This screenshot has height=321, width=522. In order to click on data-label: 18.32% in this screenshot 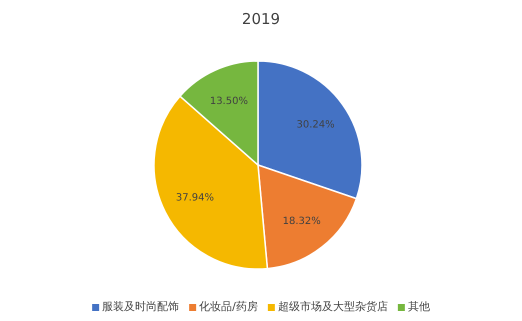, I will do `click(301, 222)`.